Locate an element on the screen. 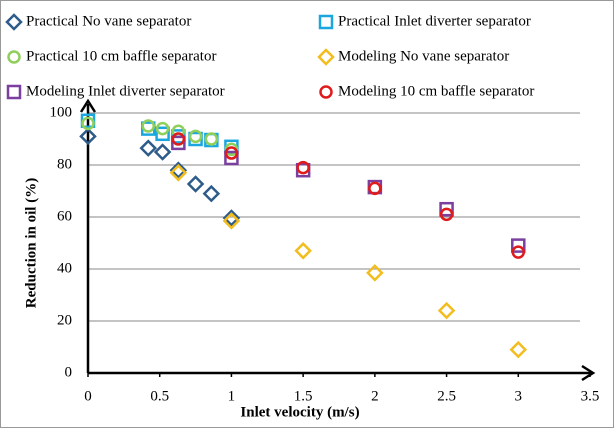  legend-label: Practical Inlet diverter separator is located at coordinates (434, 21).